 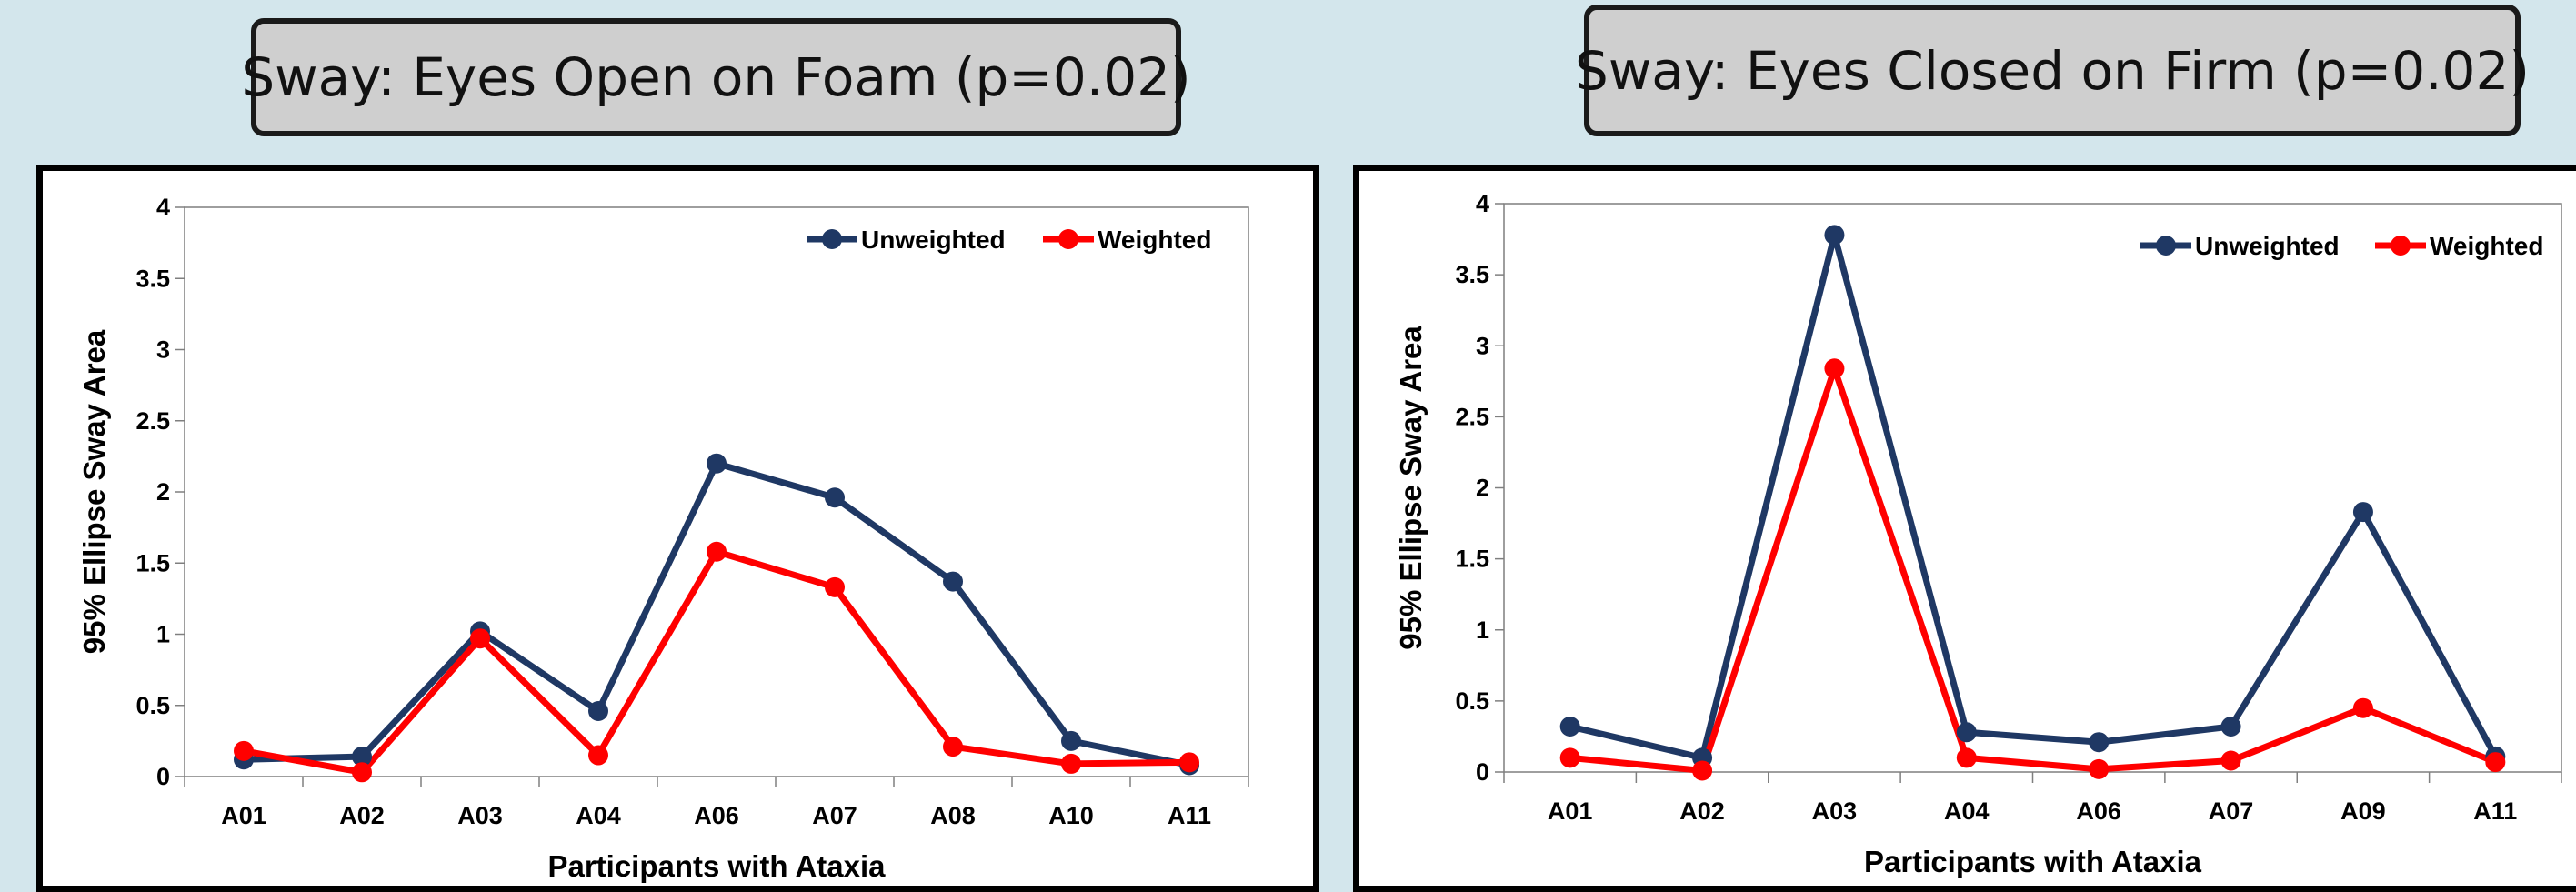 I want to click on x-tick-label: A08, so click(x=953, y=815).